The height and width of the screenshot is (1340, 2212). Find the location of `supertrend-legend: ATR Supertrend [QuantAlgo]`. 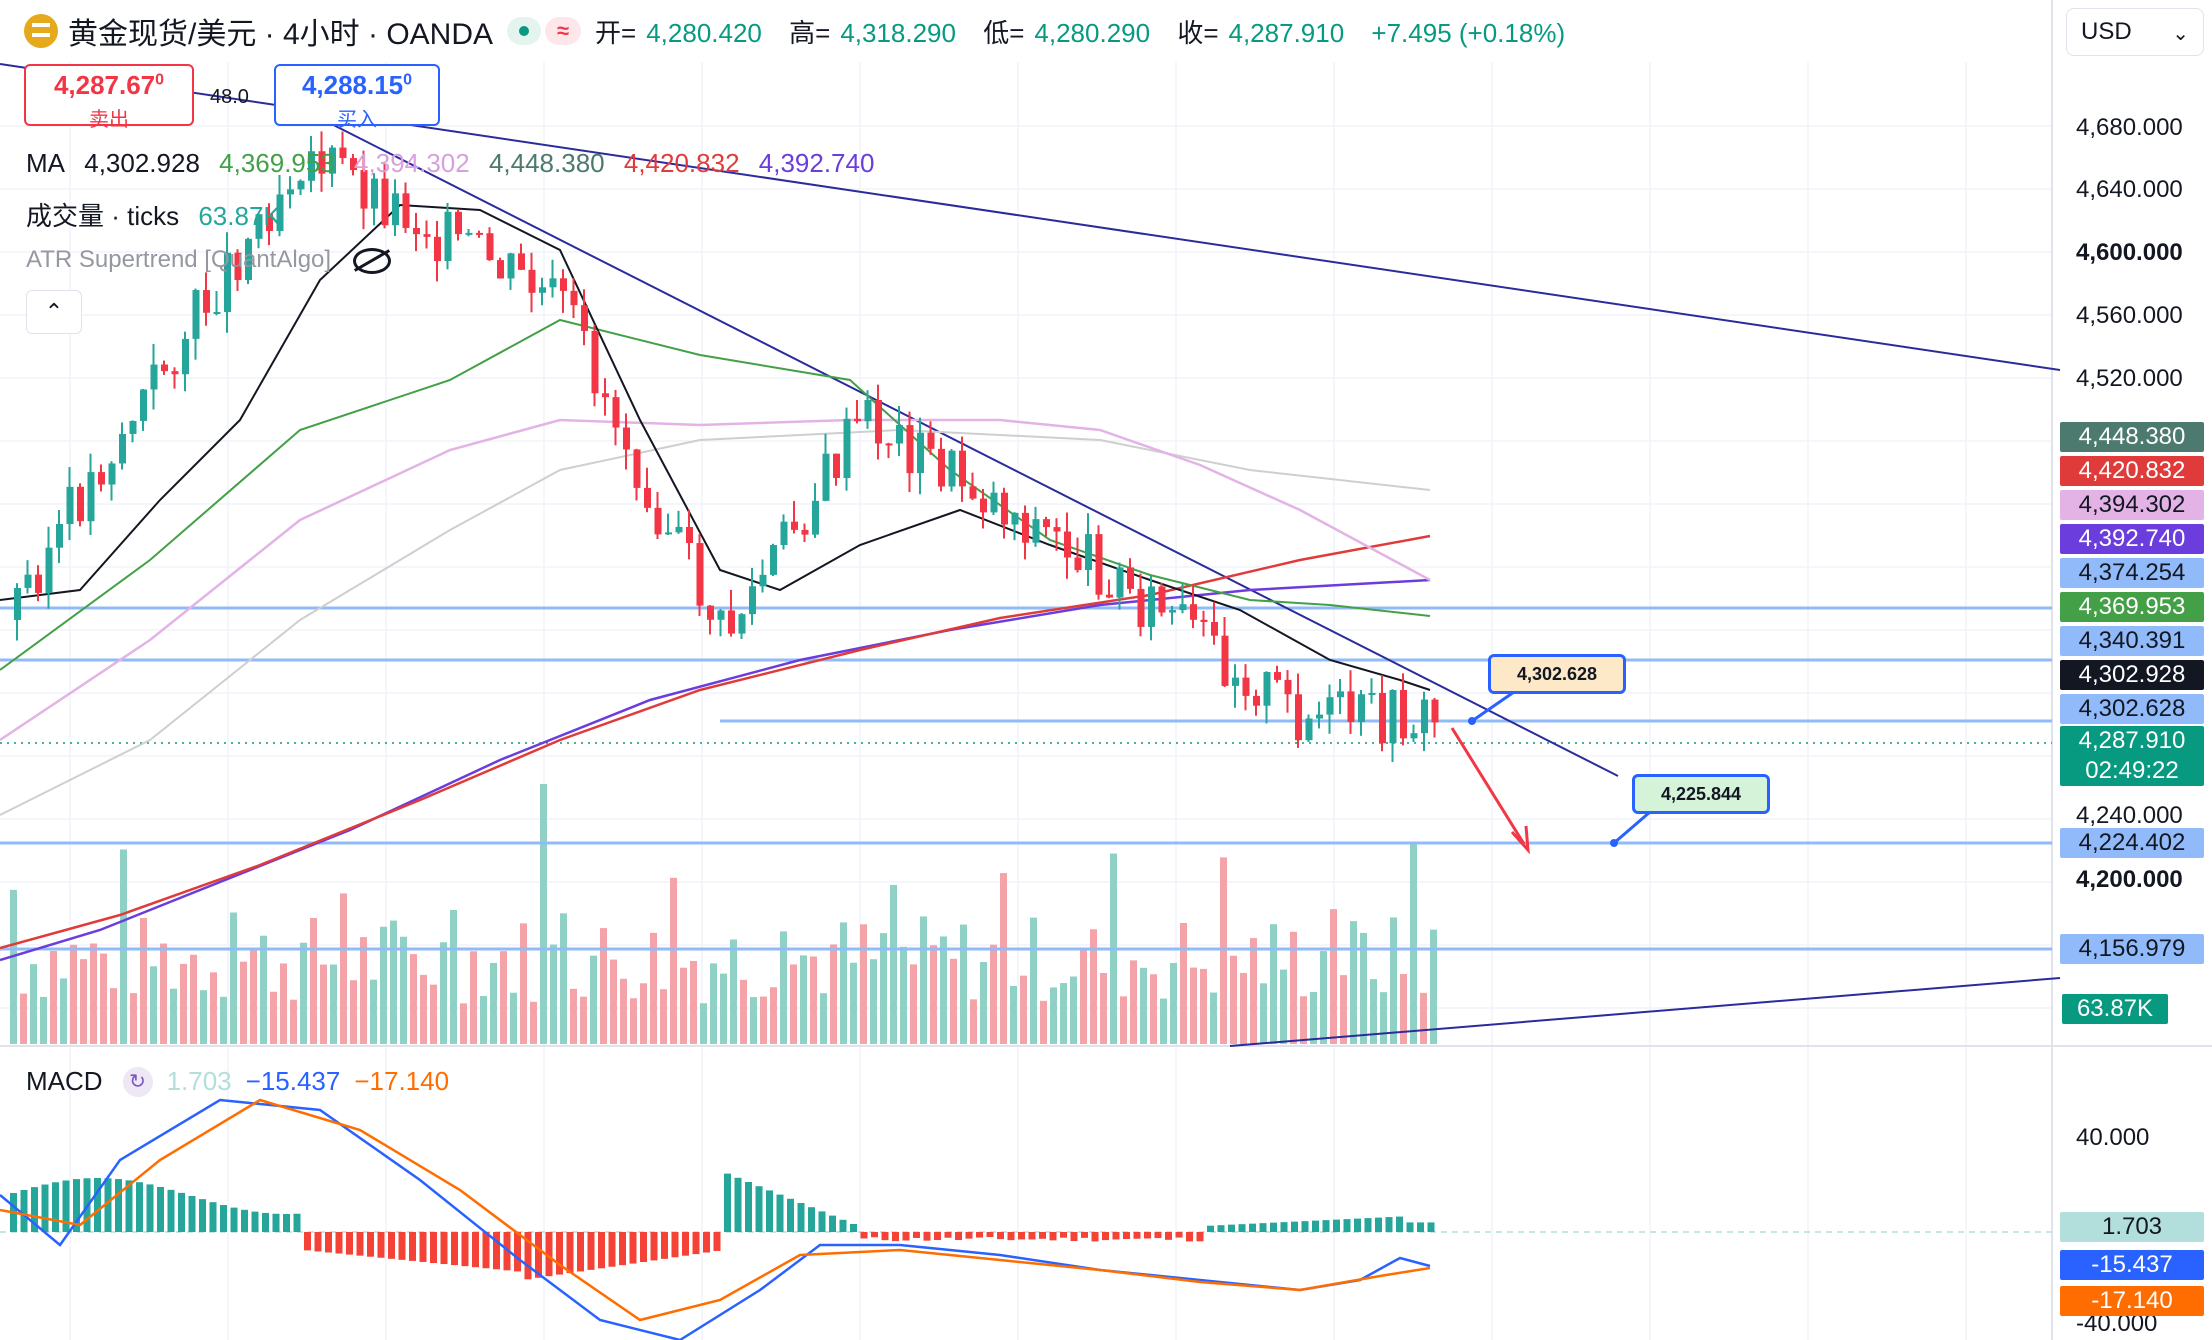

supertrend-legend: ATR Supertrend [QuantAlgo] is located at coordinates (214, 260).